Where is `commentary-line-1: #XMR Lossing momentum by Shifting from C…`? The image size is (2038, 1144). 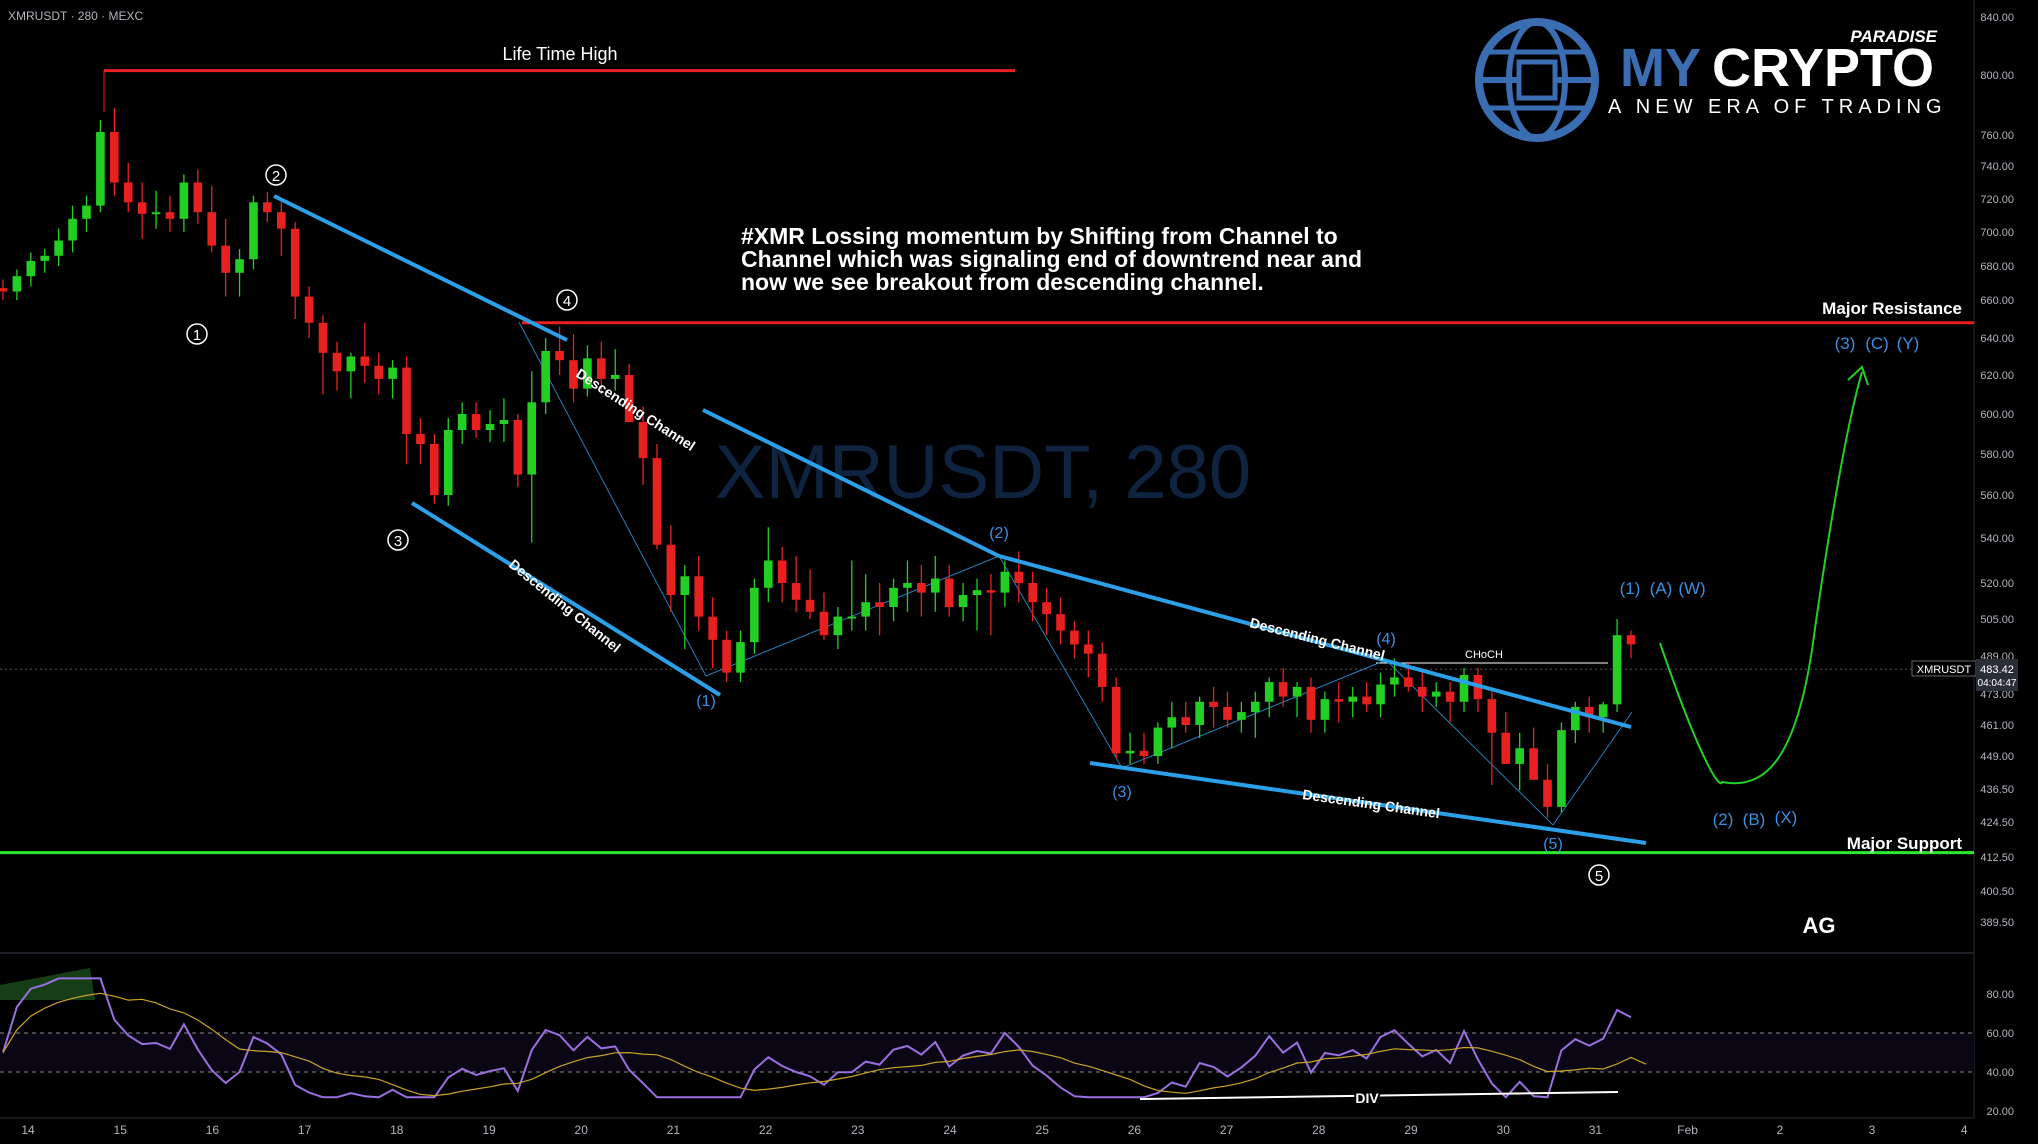 commentary-line-1: #XMR Lossing momentum by Shifting from C… is located at coordinates (1039, 236).